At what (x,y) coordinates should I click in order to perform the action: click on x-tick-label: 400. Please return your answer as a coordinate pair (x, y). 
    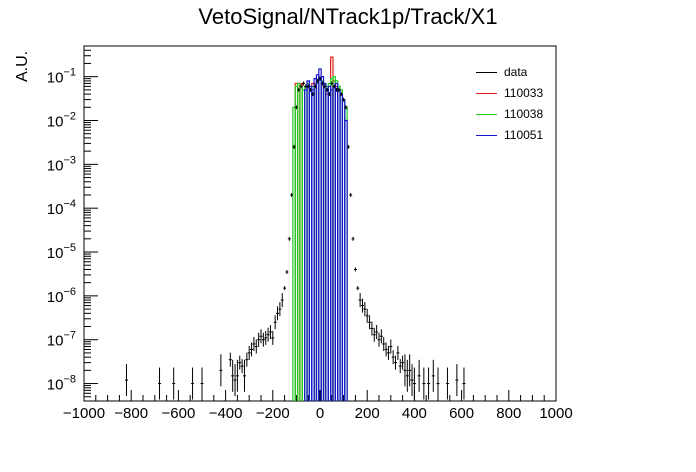
    Looking at the image, I should click on (414, 413).